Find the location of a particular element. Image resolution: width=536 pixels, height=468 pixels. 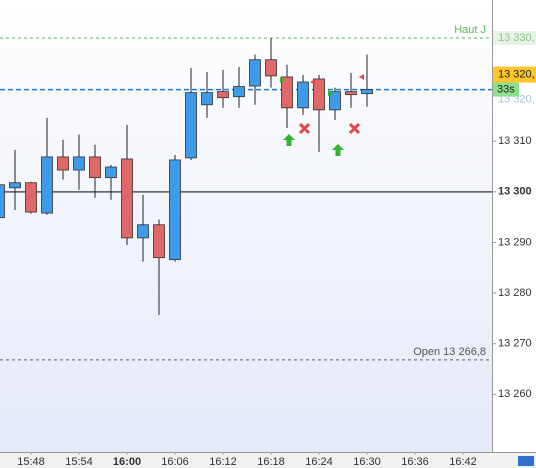

timer-label: 33s is located at coordinates (506, 89).